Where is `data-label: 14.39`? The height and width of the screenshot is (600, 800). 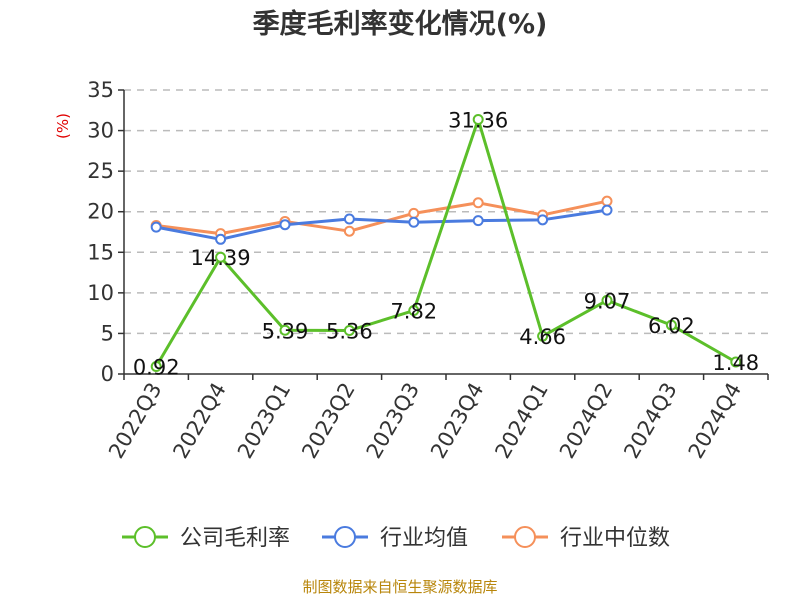 data-label: 14.39 is located at coordinates (221, 258).